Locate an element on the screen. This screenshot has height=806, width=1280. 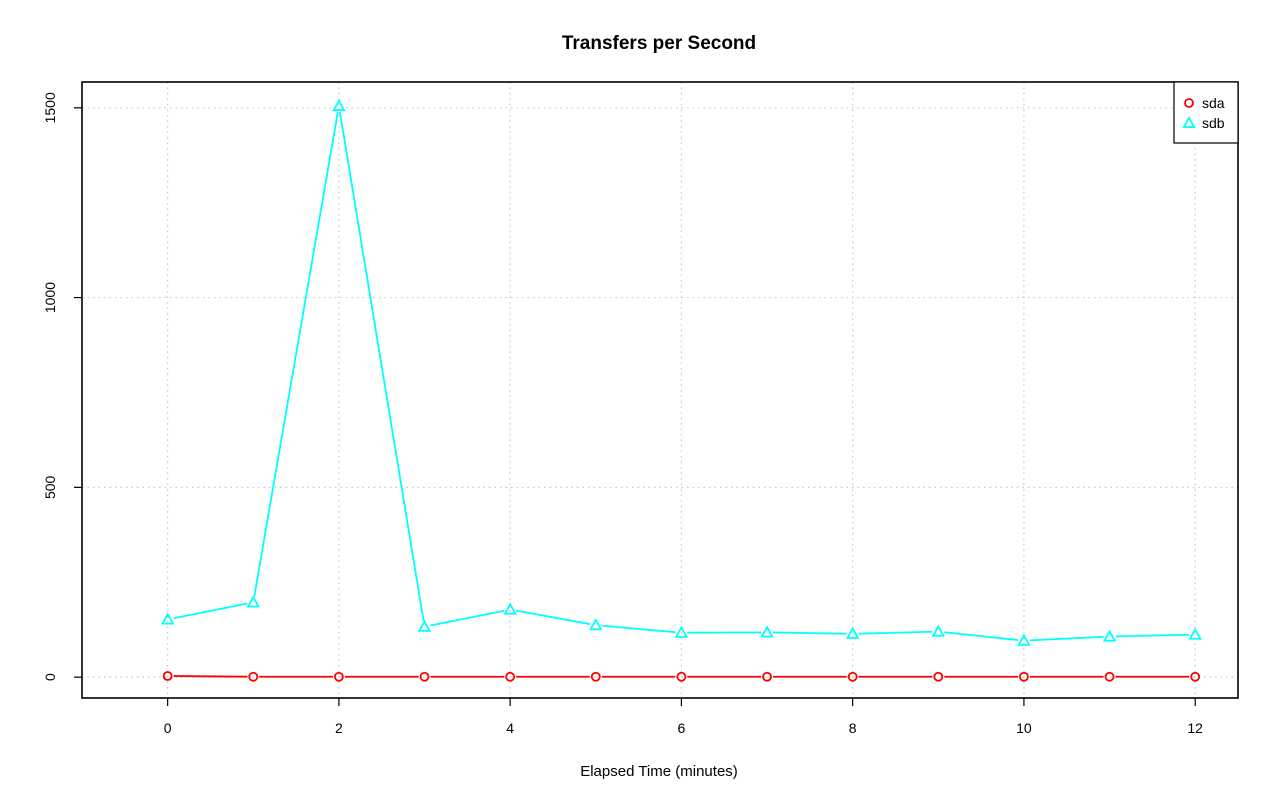
x-axis-label: Elapsed Time (minutes) is located at coordinates (659, 771).